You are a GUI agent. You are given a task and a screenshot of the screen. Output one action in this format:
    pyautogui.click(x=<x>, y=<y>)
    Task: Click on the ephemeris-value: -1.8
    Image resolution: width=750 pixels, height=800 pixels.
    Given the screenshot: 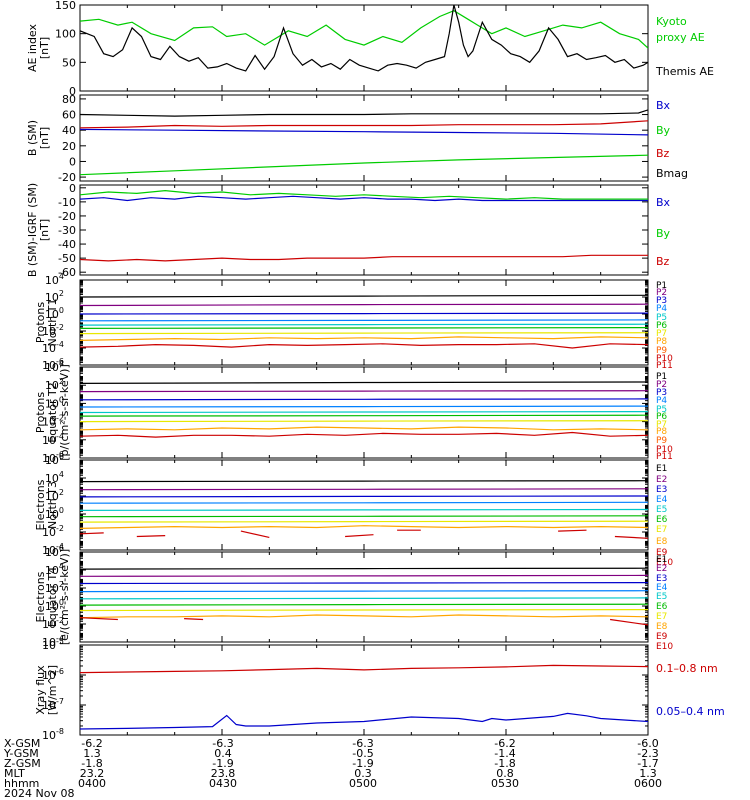 What is the action you would take?
    pyautogui.click(x=504, y=763)
    